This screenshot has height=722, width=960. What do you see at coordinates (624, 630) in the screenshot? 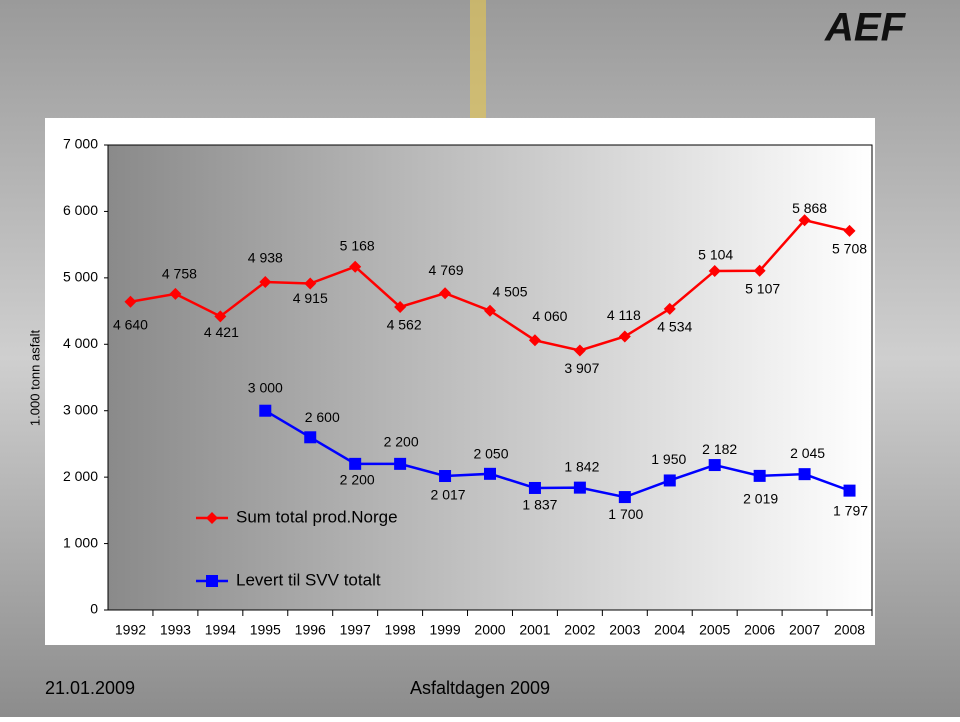
I see `x-tick-label: 2003` at bounding box center [624, 630].